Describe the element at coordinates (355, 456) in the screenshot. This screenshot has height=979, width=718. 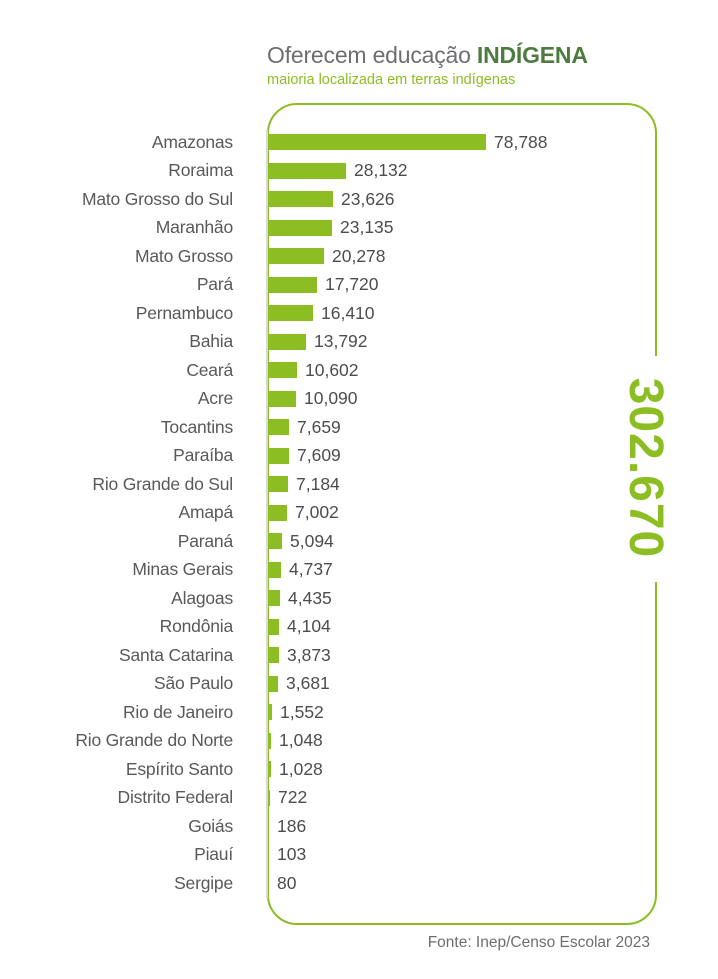
I see `bar-row: Paraíba 7,609` at that location.